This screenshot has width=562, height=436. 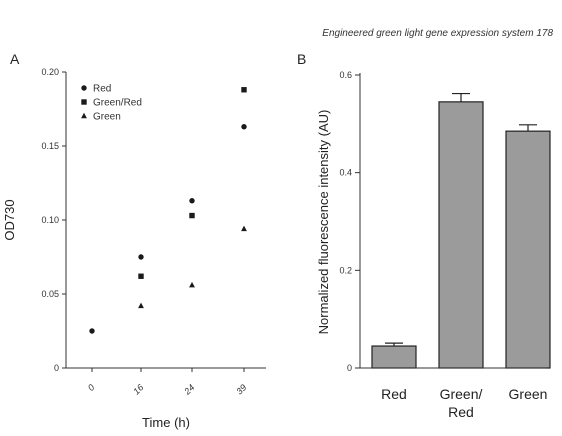 I want to click on chart-a-legend-marker-red, so click(x=84, y=88).